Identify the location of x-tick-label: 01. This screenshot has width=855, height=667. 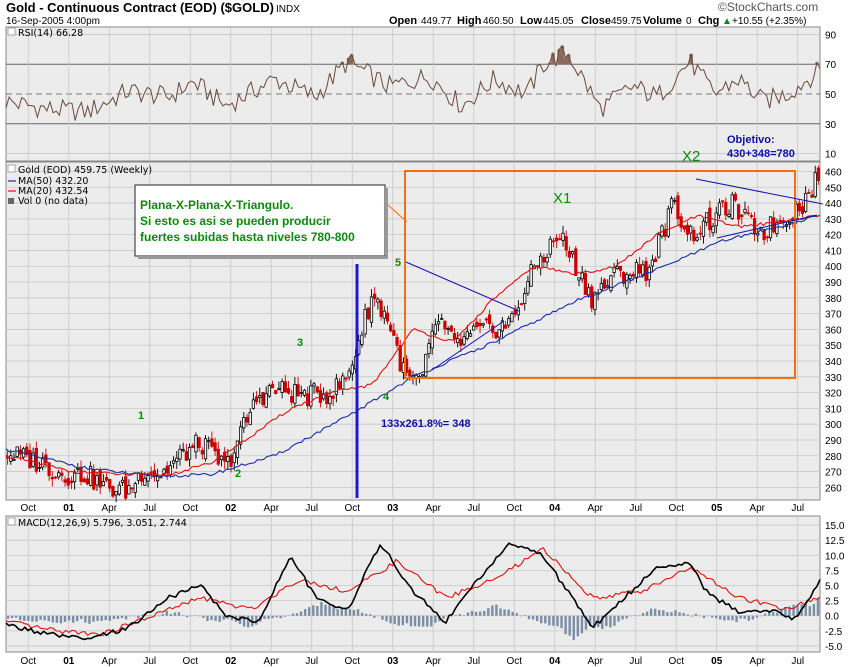
(69, 661).